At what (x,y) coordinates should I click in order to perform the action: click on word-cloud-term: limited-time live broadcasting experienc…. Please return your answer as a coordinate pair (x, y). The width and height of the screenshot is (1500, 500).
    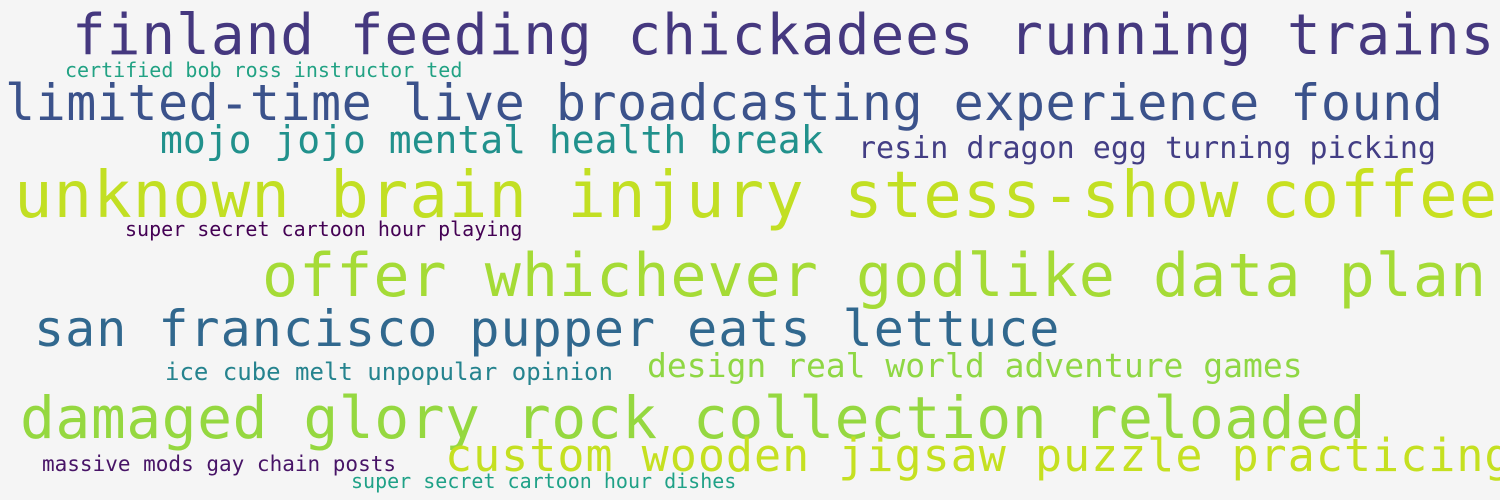
    Looking at the image, I should click on (724, 103).